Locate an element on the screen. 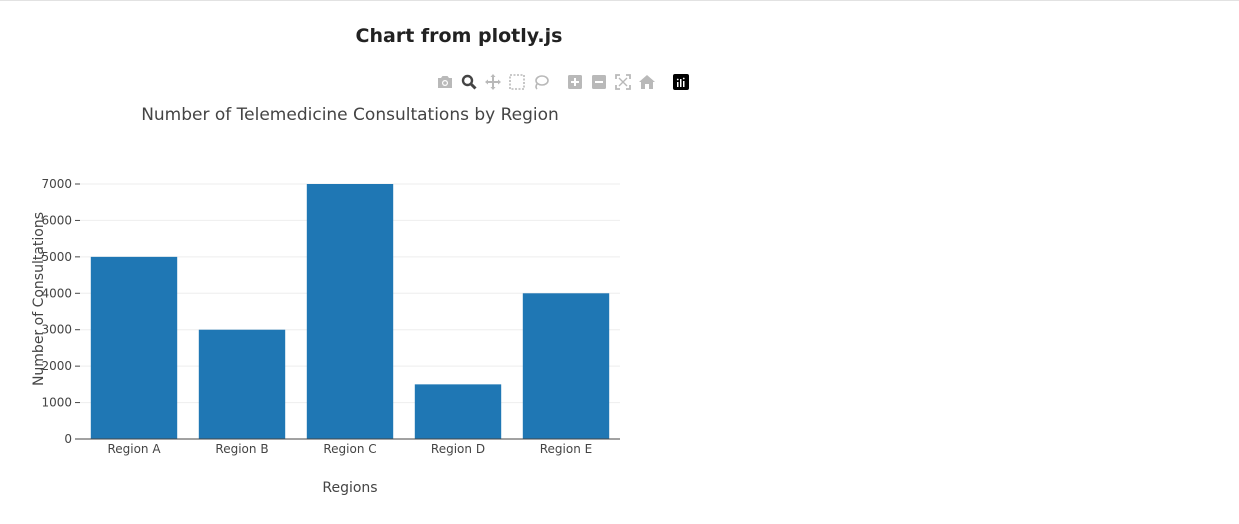  modebar is located at coordinates (566, 82).